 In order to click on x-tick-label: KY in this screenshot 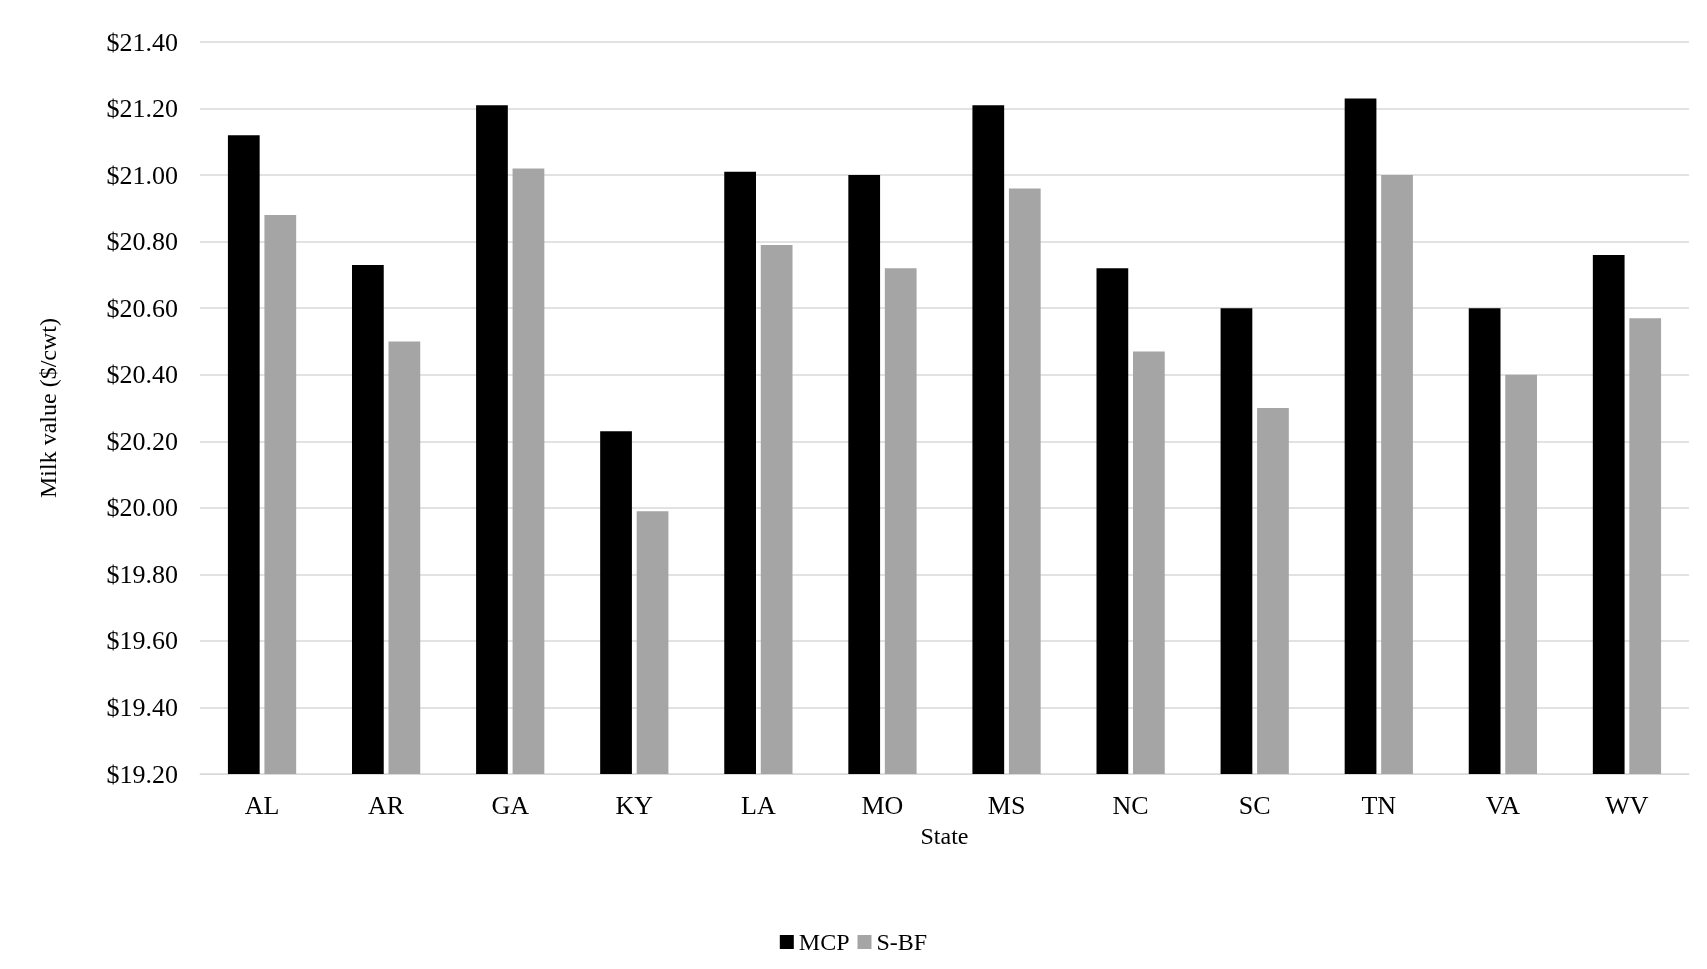, I will do `click(634, 805)`.